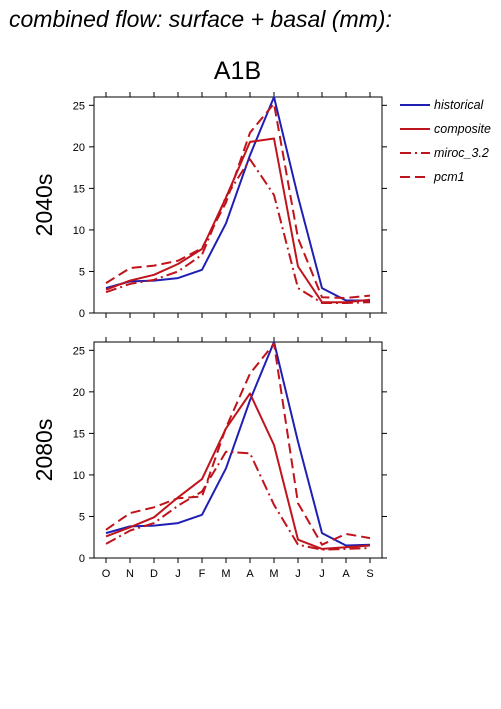  Describe the element at coordinates (44, 205) in the screenshot. I see `y-axis-label: 2040s` at that location.